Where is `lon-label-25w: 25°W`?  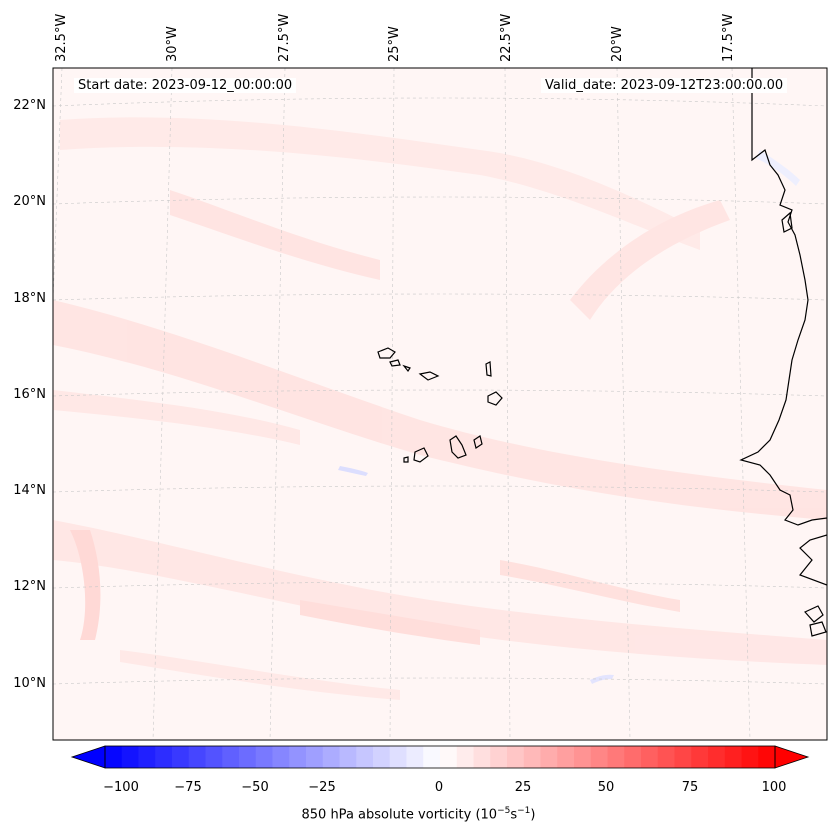 lon-label-25w: 25°W is located at coordinates (394, 44).